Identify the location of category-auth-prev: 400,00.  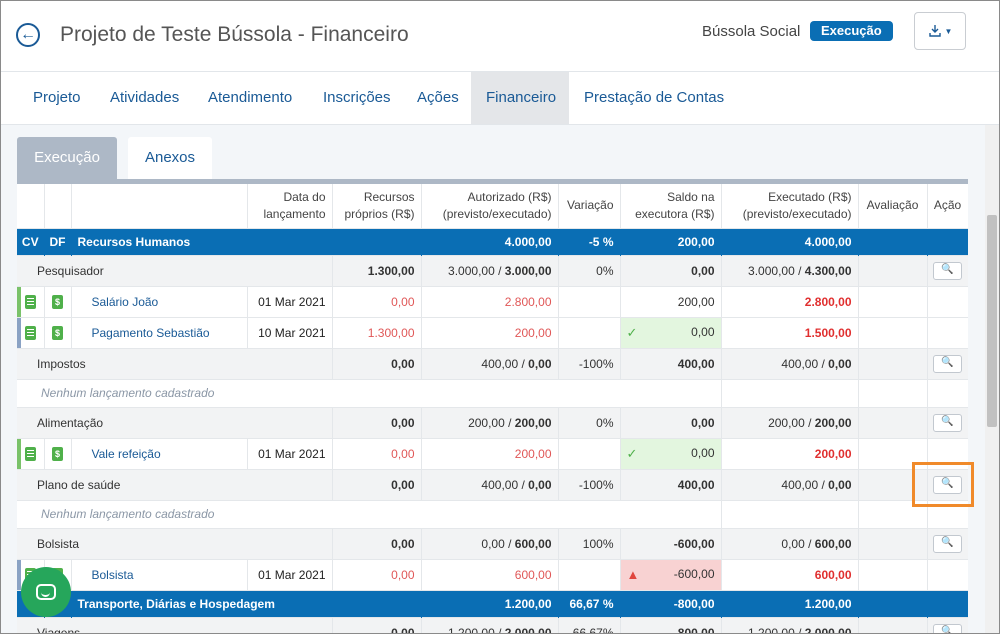
(500, 484).